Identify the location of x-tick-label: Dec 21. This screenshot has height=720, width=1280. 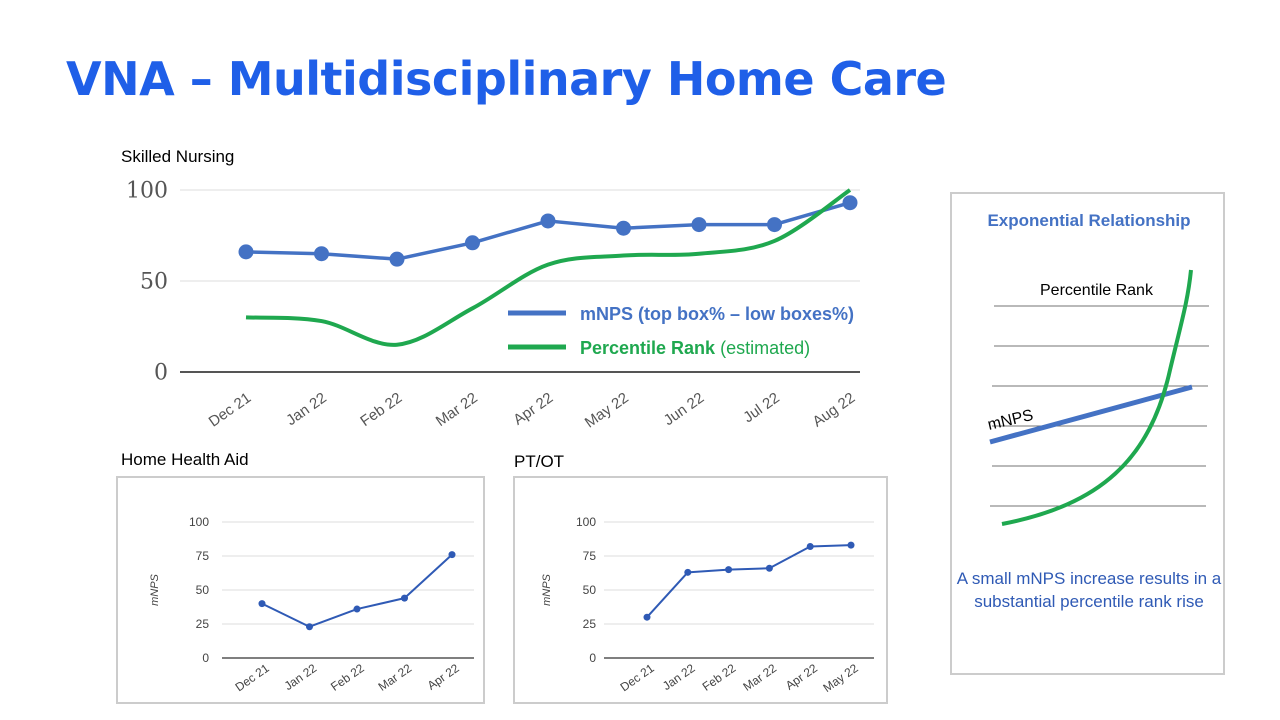
(230, 409).